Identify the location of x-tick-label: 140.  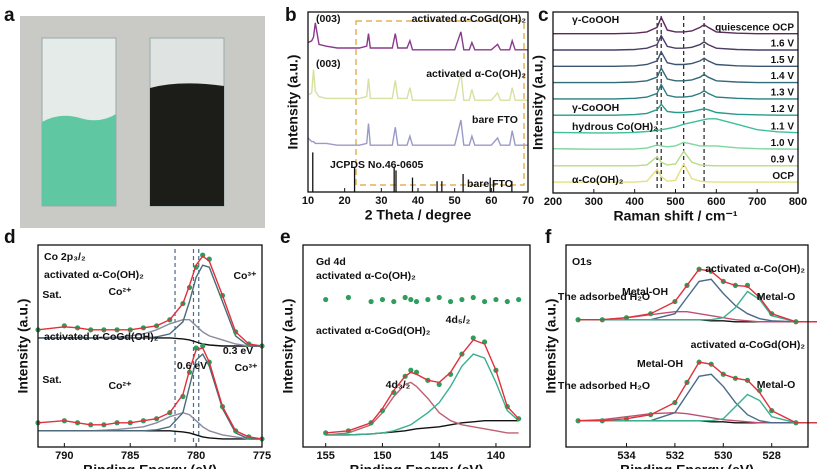
(496, 456).